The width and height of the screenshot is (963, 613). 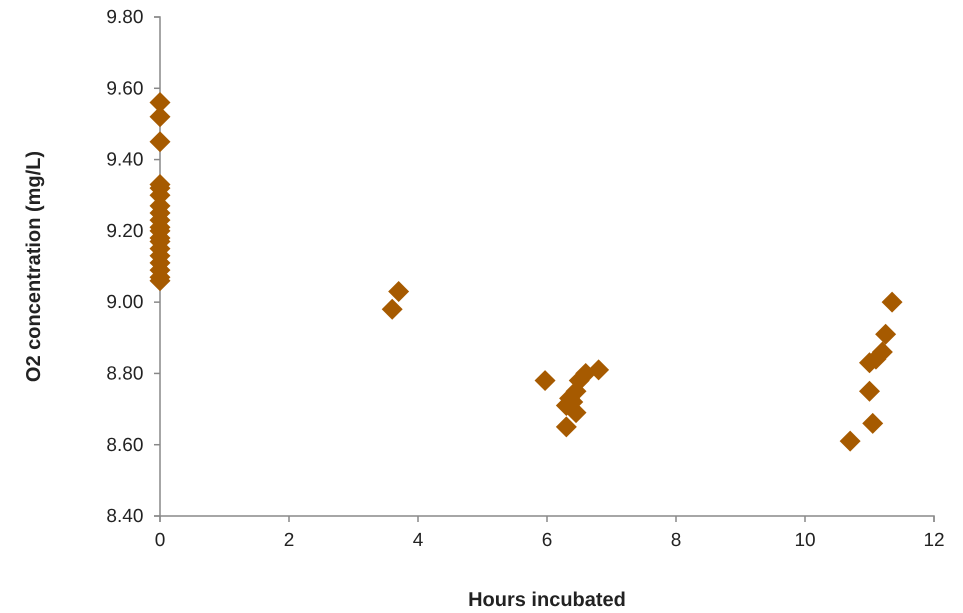 What do you see at coordinates (418, 540) in the screenshot?
I see `x-tick-label: 4` at bounding box center [418, 540].